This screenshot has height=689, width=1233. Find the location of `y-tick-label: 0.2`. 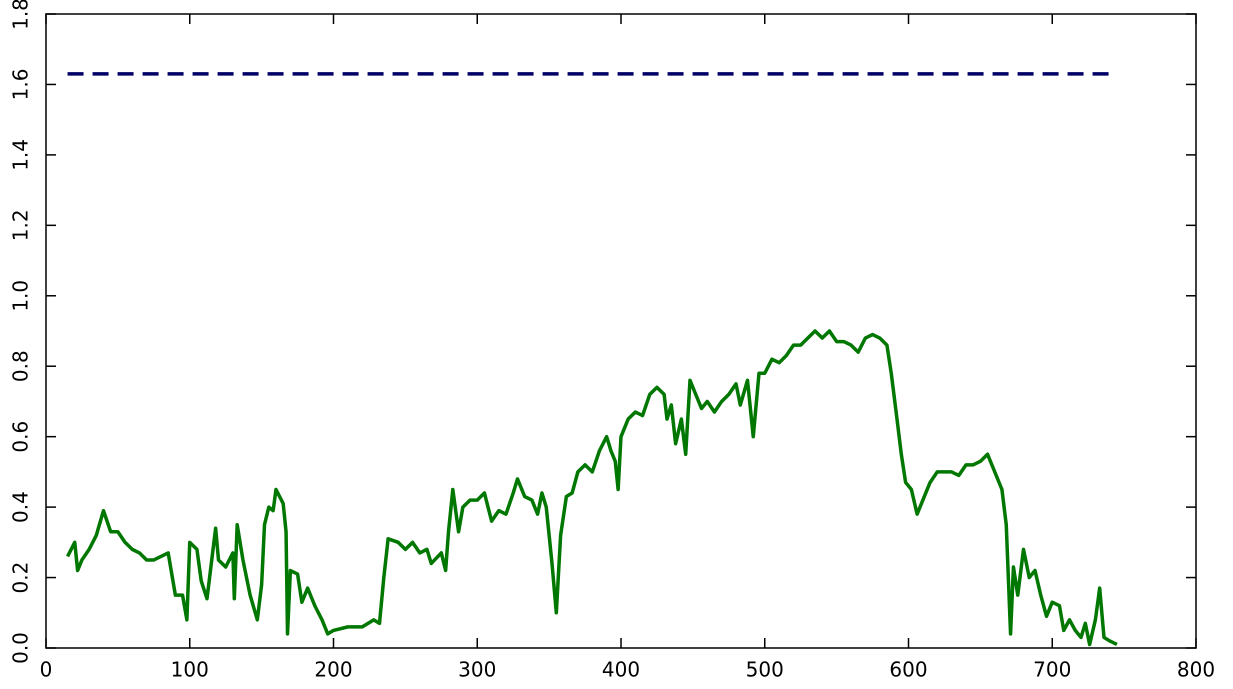

y-tick-label: 0.2 is located at coordinates (21, 578).